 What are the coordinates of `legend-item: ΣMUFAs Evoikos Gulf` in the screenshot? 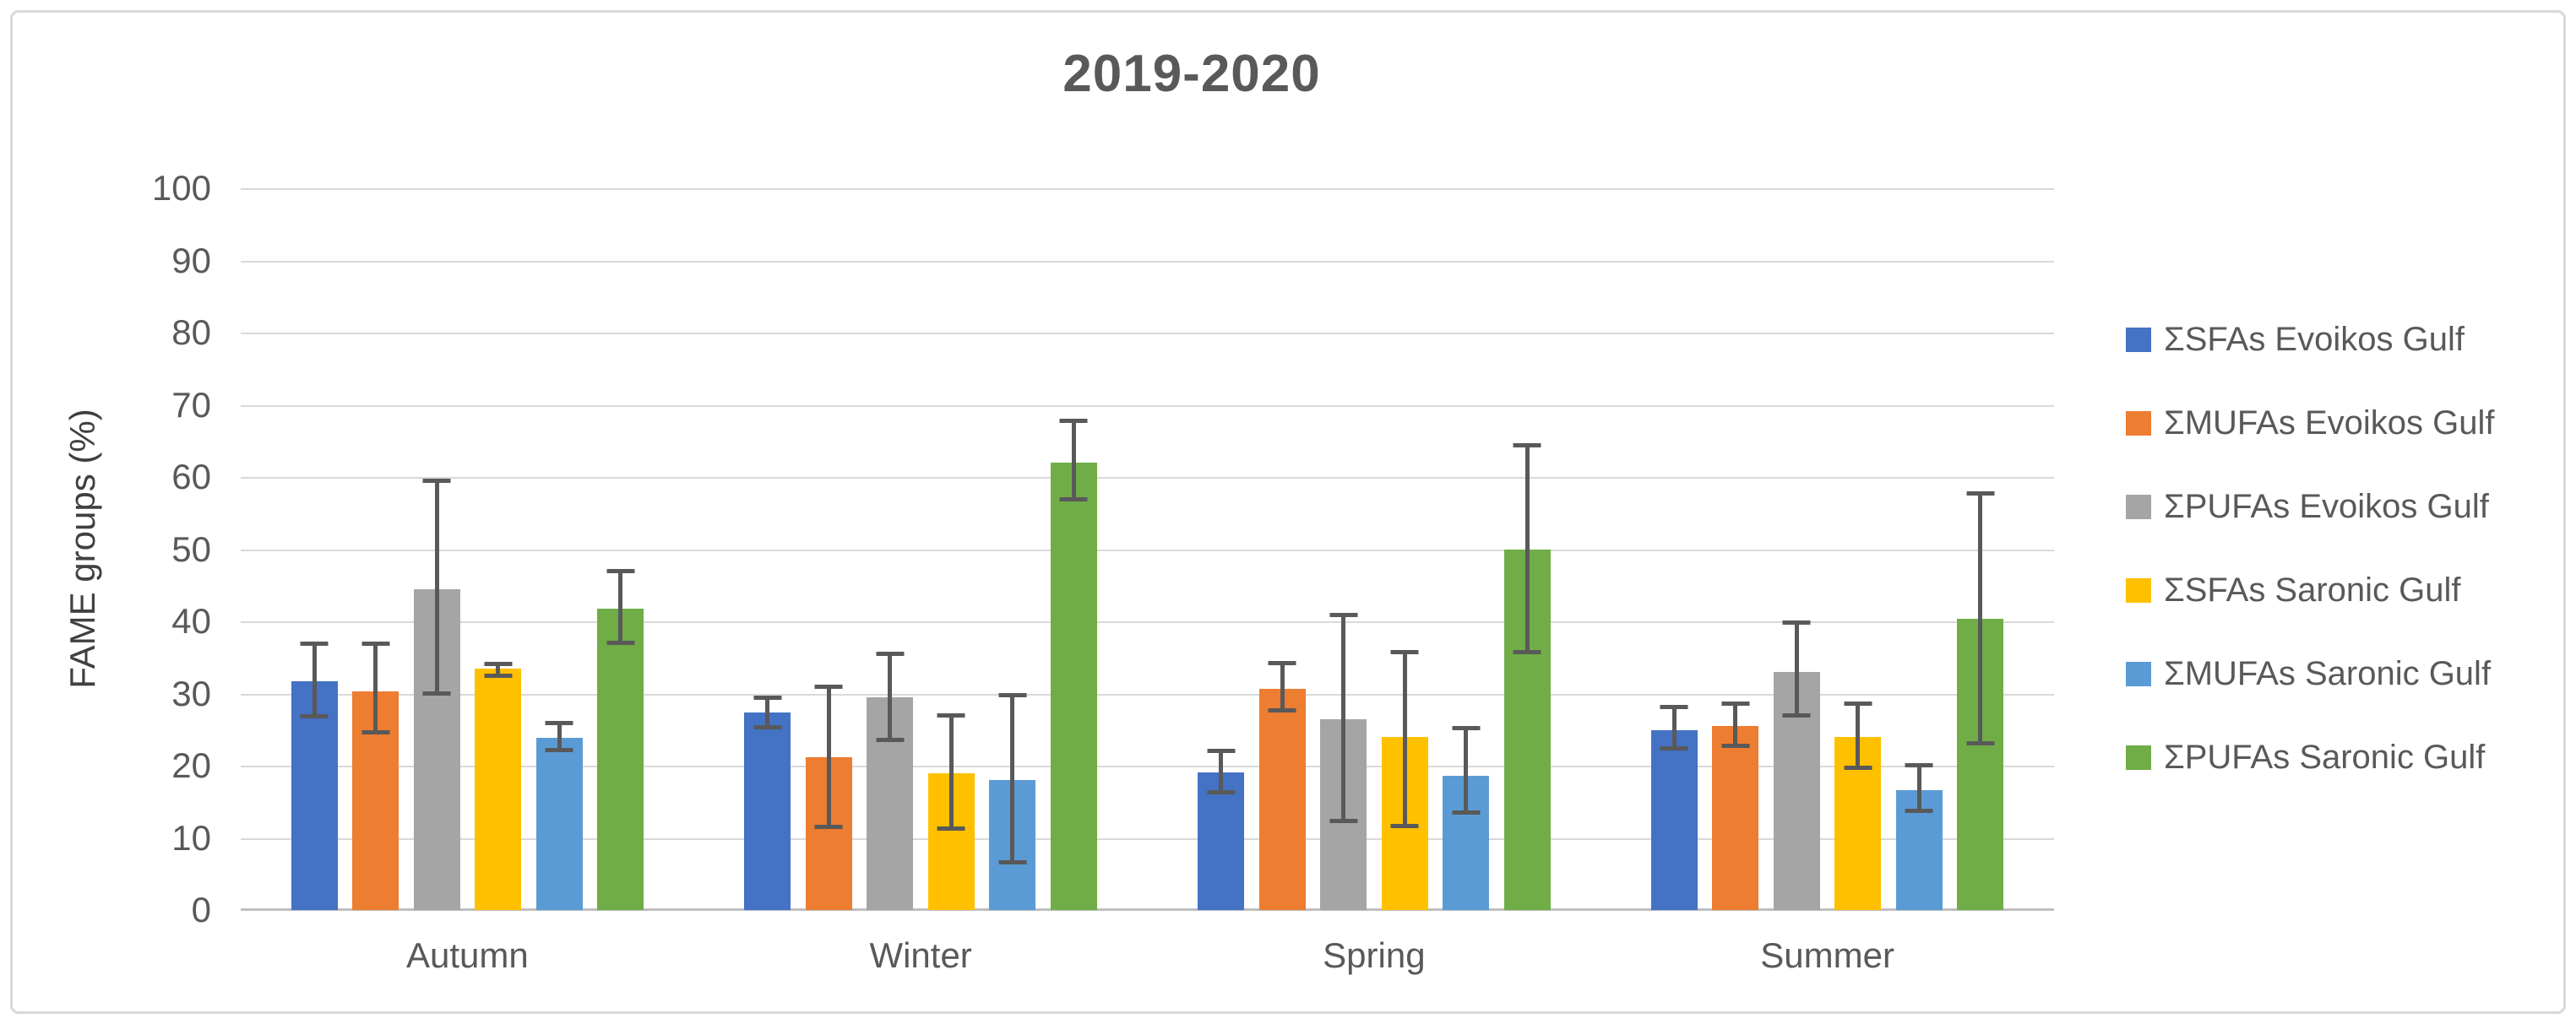 It's located at (2310, 423).